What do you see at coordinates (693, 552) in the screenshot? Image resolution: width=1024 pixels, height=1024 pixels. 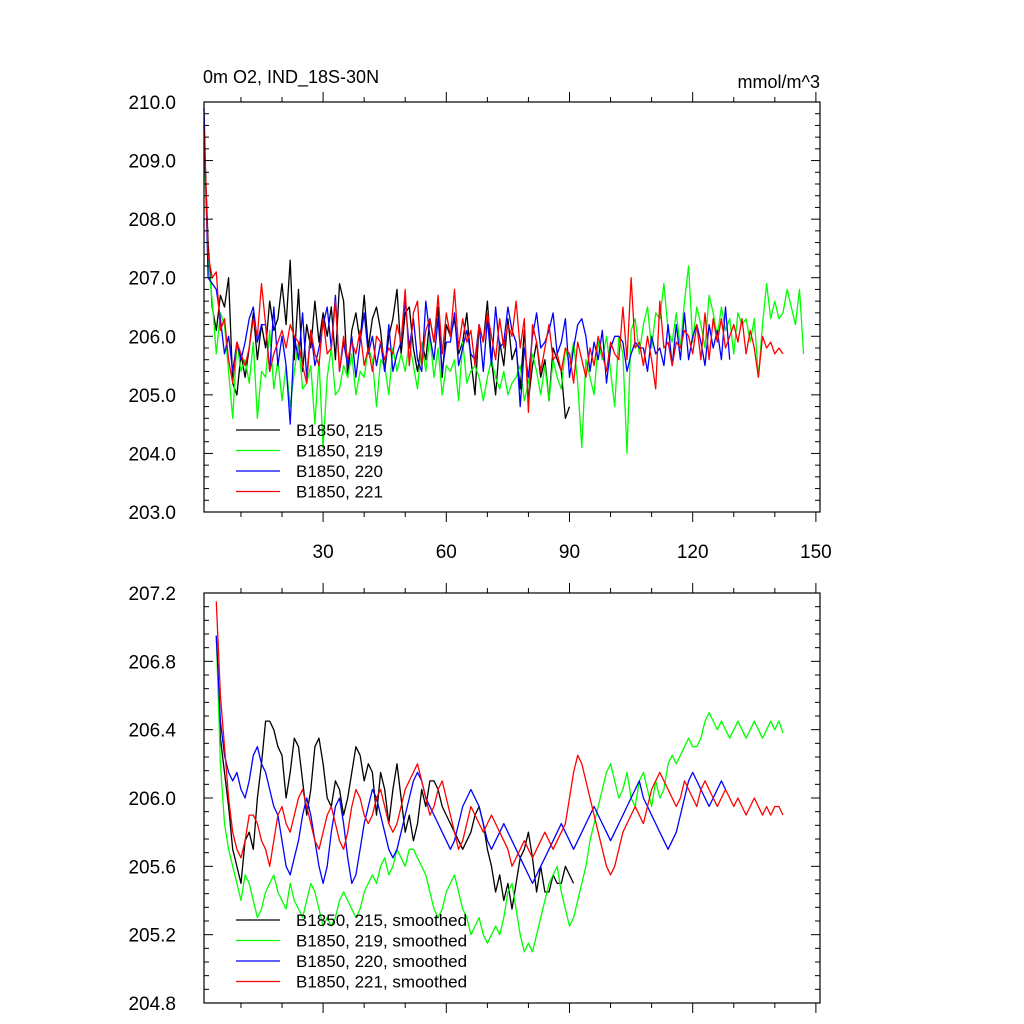 I see `top-xtick-label: 120` at bounding box center [693, 552].